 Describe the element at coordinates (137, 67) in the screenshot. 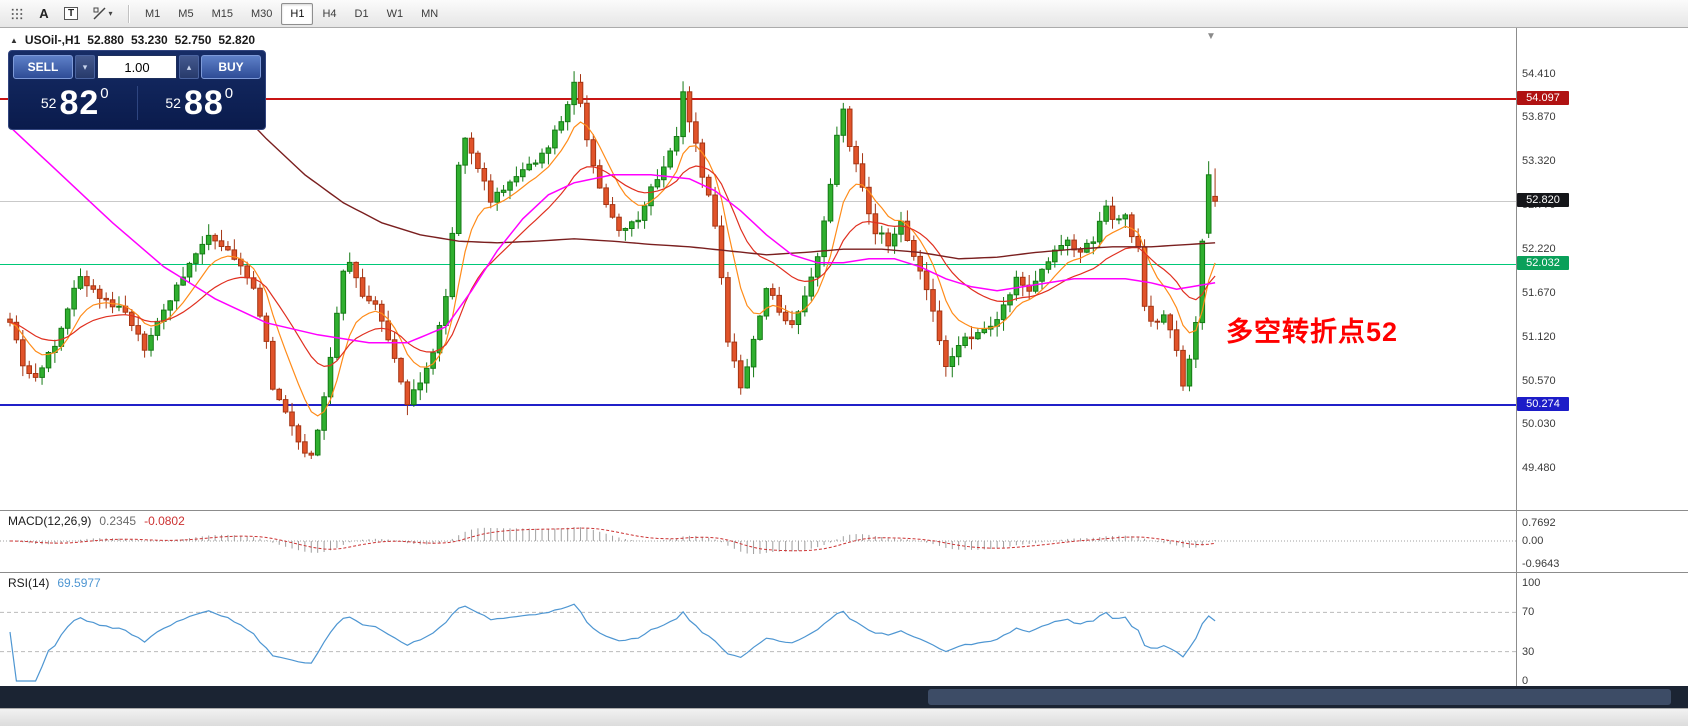

I see `volume-input` at that location.